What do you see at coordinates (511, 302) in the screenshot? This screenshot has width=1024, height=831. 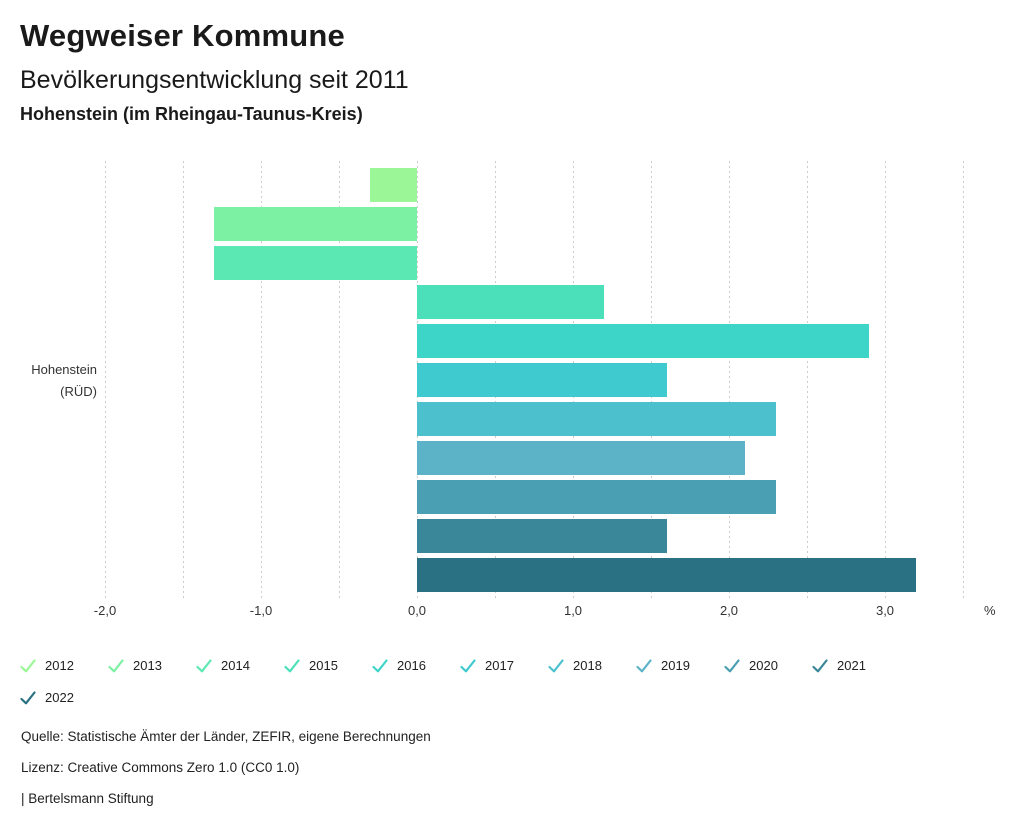 I see `bar-2015` at bounding box center [511, 302].